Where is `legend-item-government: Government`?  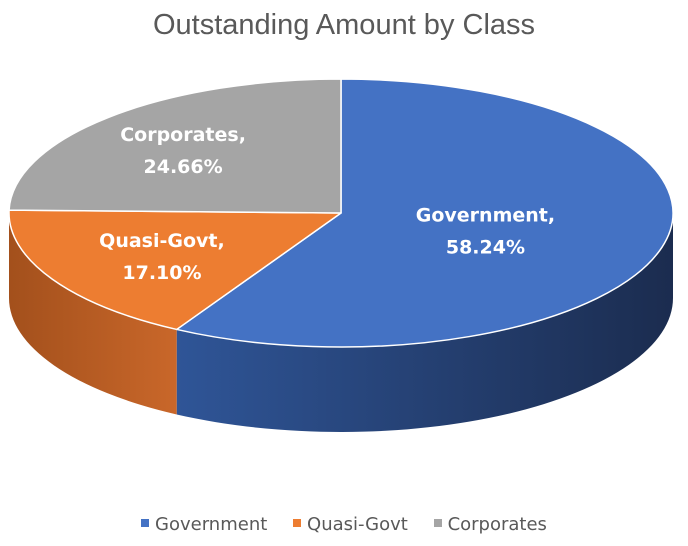
legend-item-government: Government is located at coordinates (204, 524).